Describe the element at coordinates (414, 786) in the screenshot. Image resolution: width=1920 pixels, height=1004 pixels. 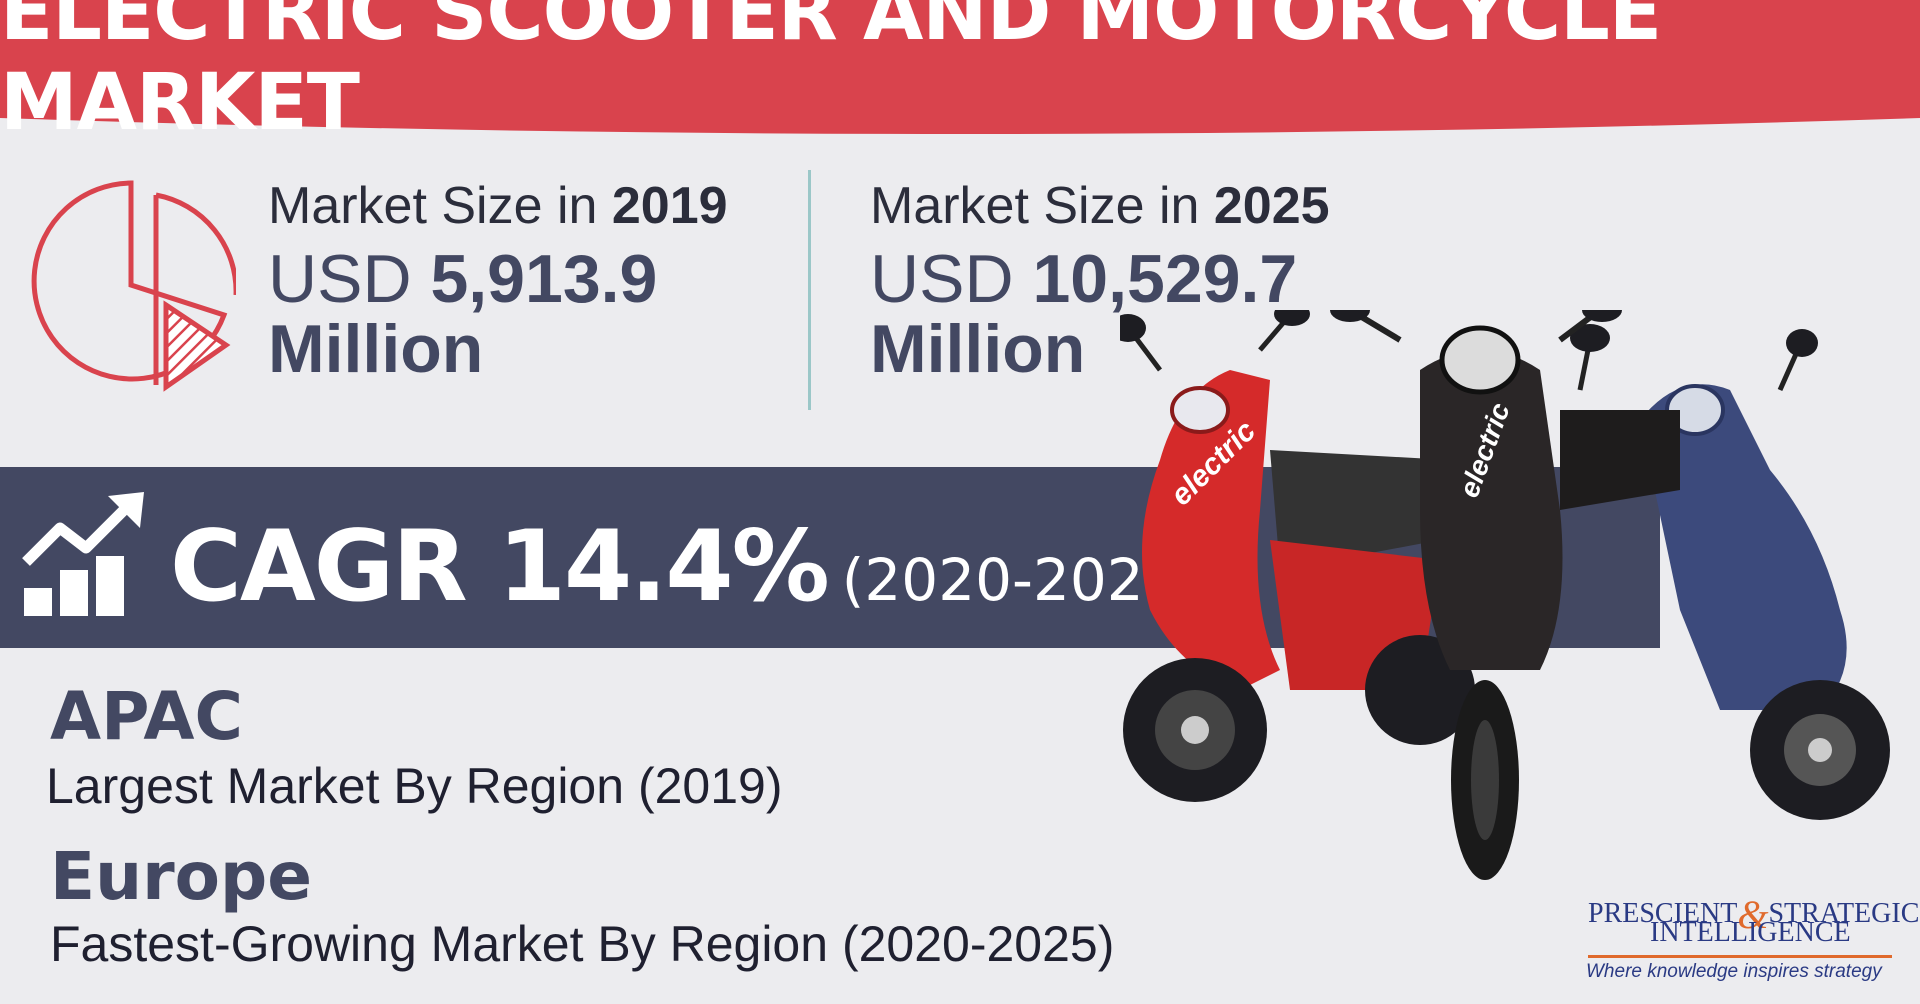
I see `region-desc-apac: Largest Market By Region (2019)` at that location.